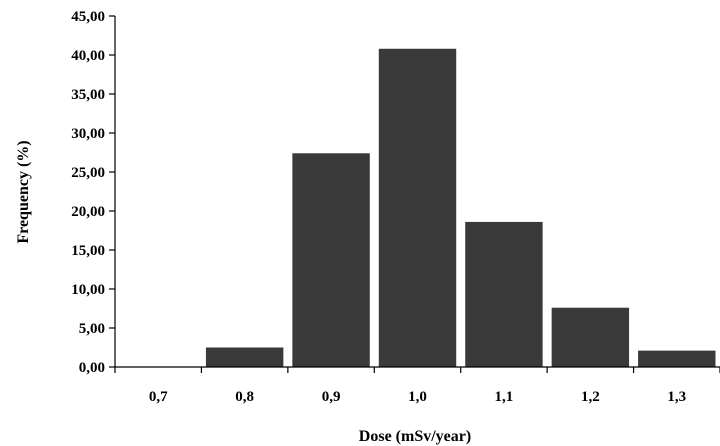 This screenshot has width=720, height=446. I want to click on y-tick-label: 0,00, so click(92, 368).